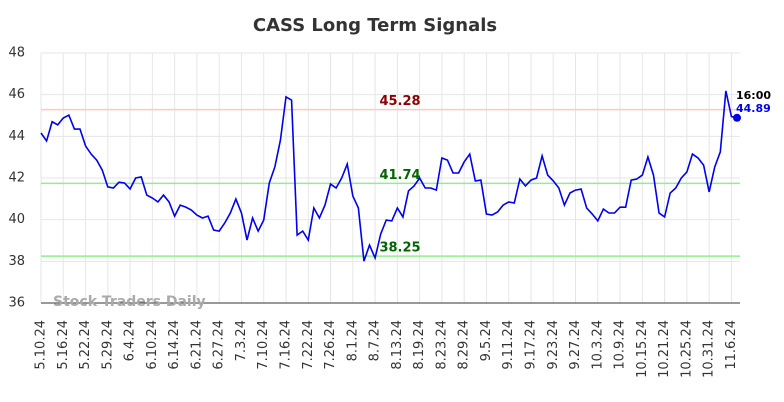 This screenshot has height=402, width=784. Describe the element at coordinates (16, 53) in the screenshot. I see `y-tick-label: 48` at that location.